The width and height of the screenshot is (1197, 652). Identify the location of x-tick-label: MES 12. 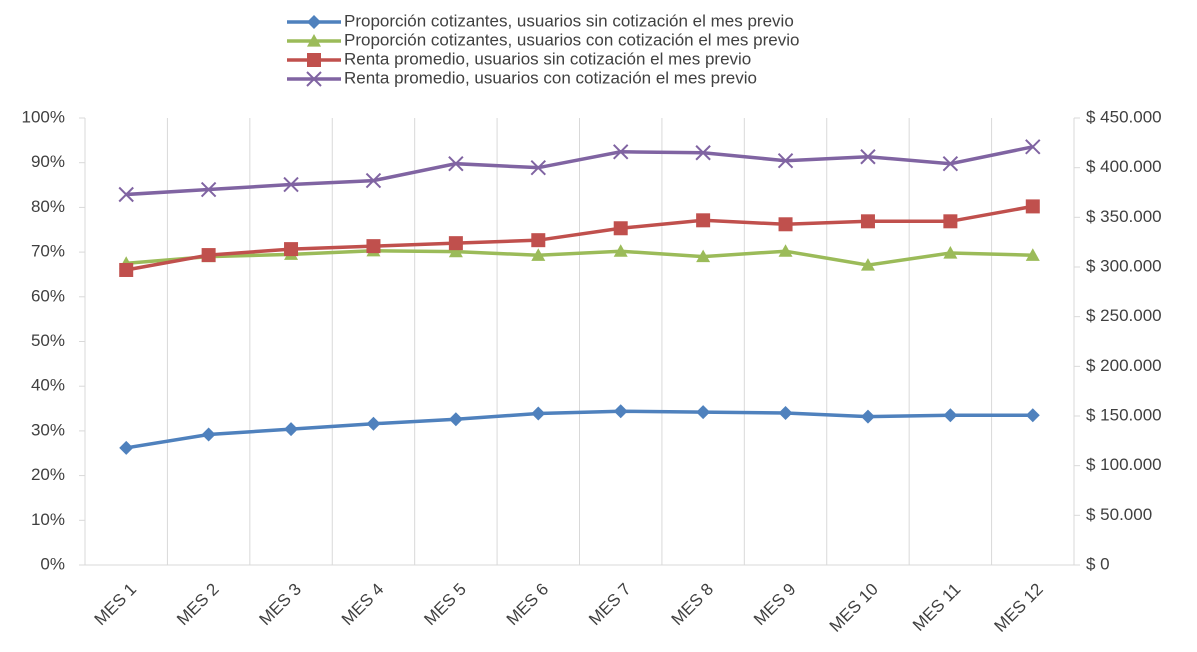
(1019, 608).